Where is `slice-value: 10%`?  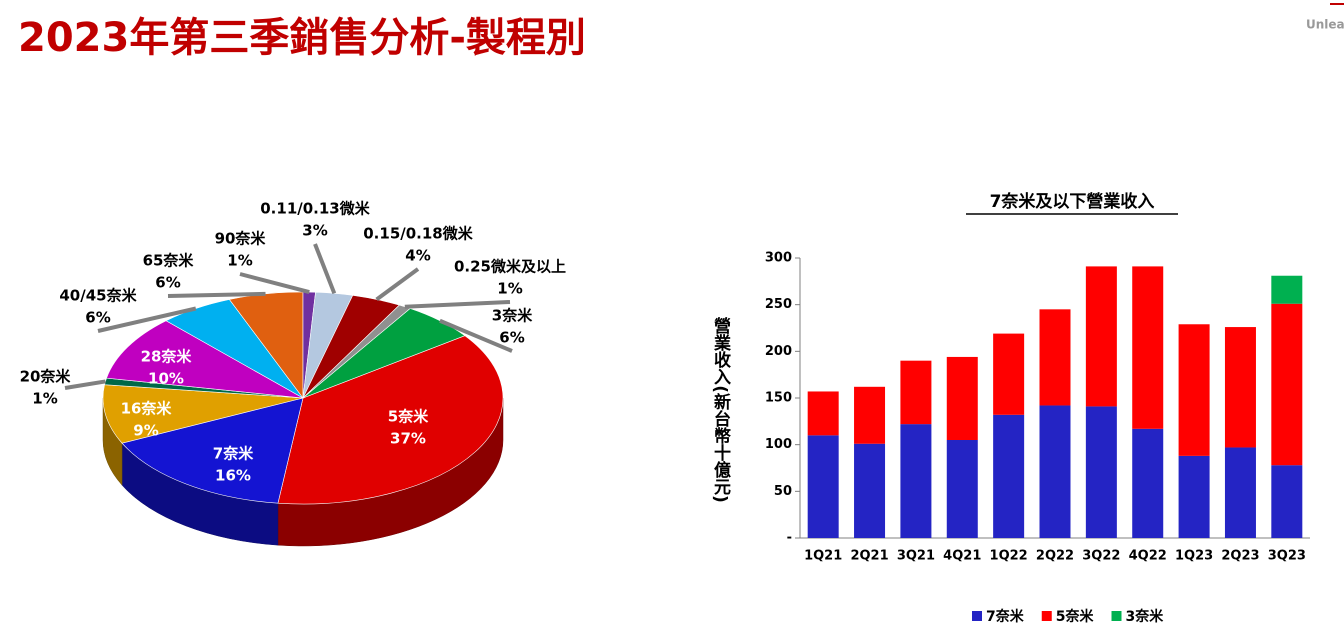
slice-value: 10% is located at coordinates (166, 379).